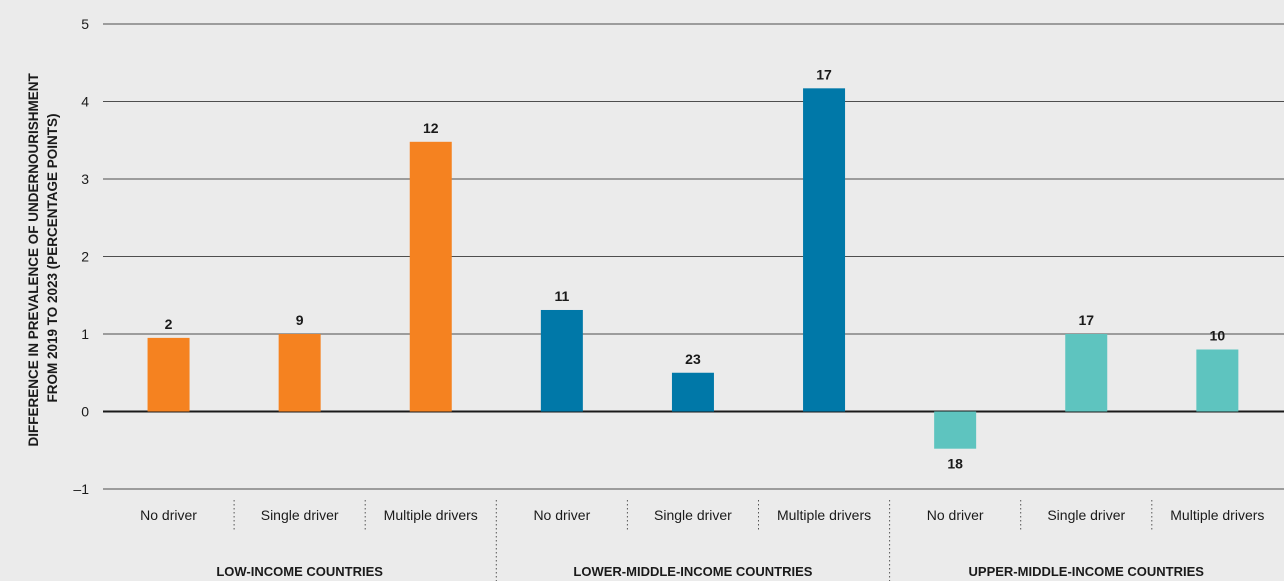 The height and width of the screenshot is (581, 1284). Describe the element at coordinates (85, 102) in the screenshot. I see `y-tick-label: 4` at that location.